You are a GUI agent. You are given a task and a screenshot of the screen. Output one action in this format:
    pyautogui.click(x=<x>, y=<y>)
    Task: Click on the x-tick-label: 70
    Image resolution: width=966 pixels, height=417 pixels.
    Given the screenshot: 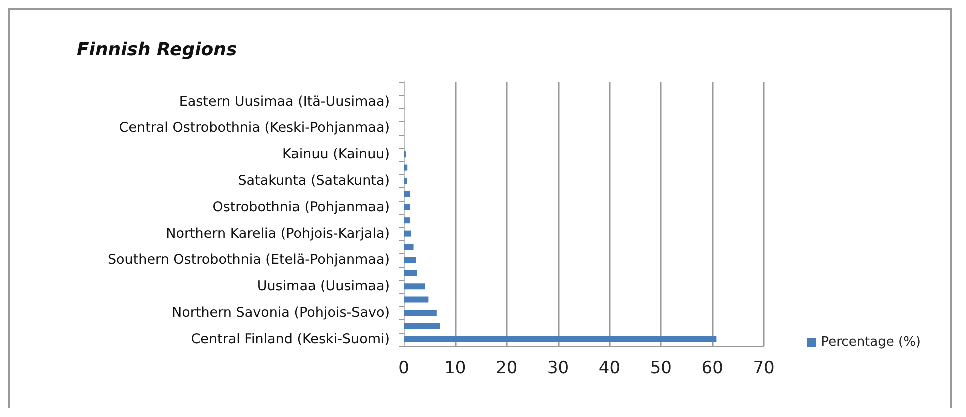 What is the action you would take?
    pyautogui.click(x=764, y=368)
    